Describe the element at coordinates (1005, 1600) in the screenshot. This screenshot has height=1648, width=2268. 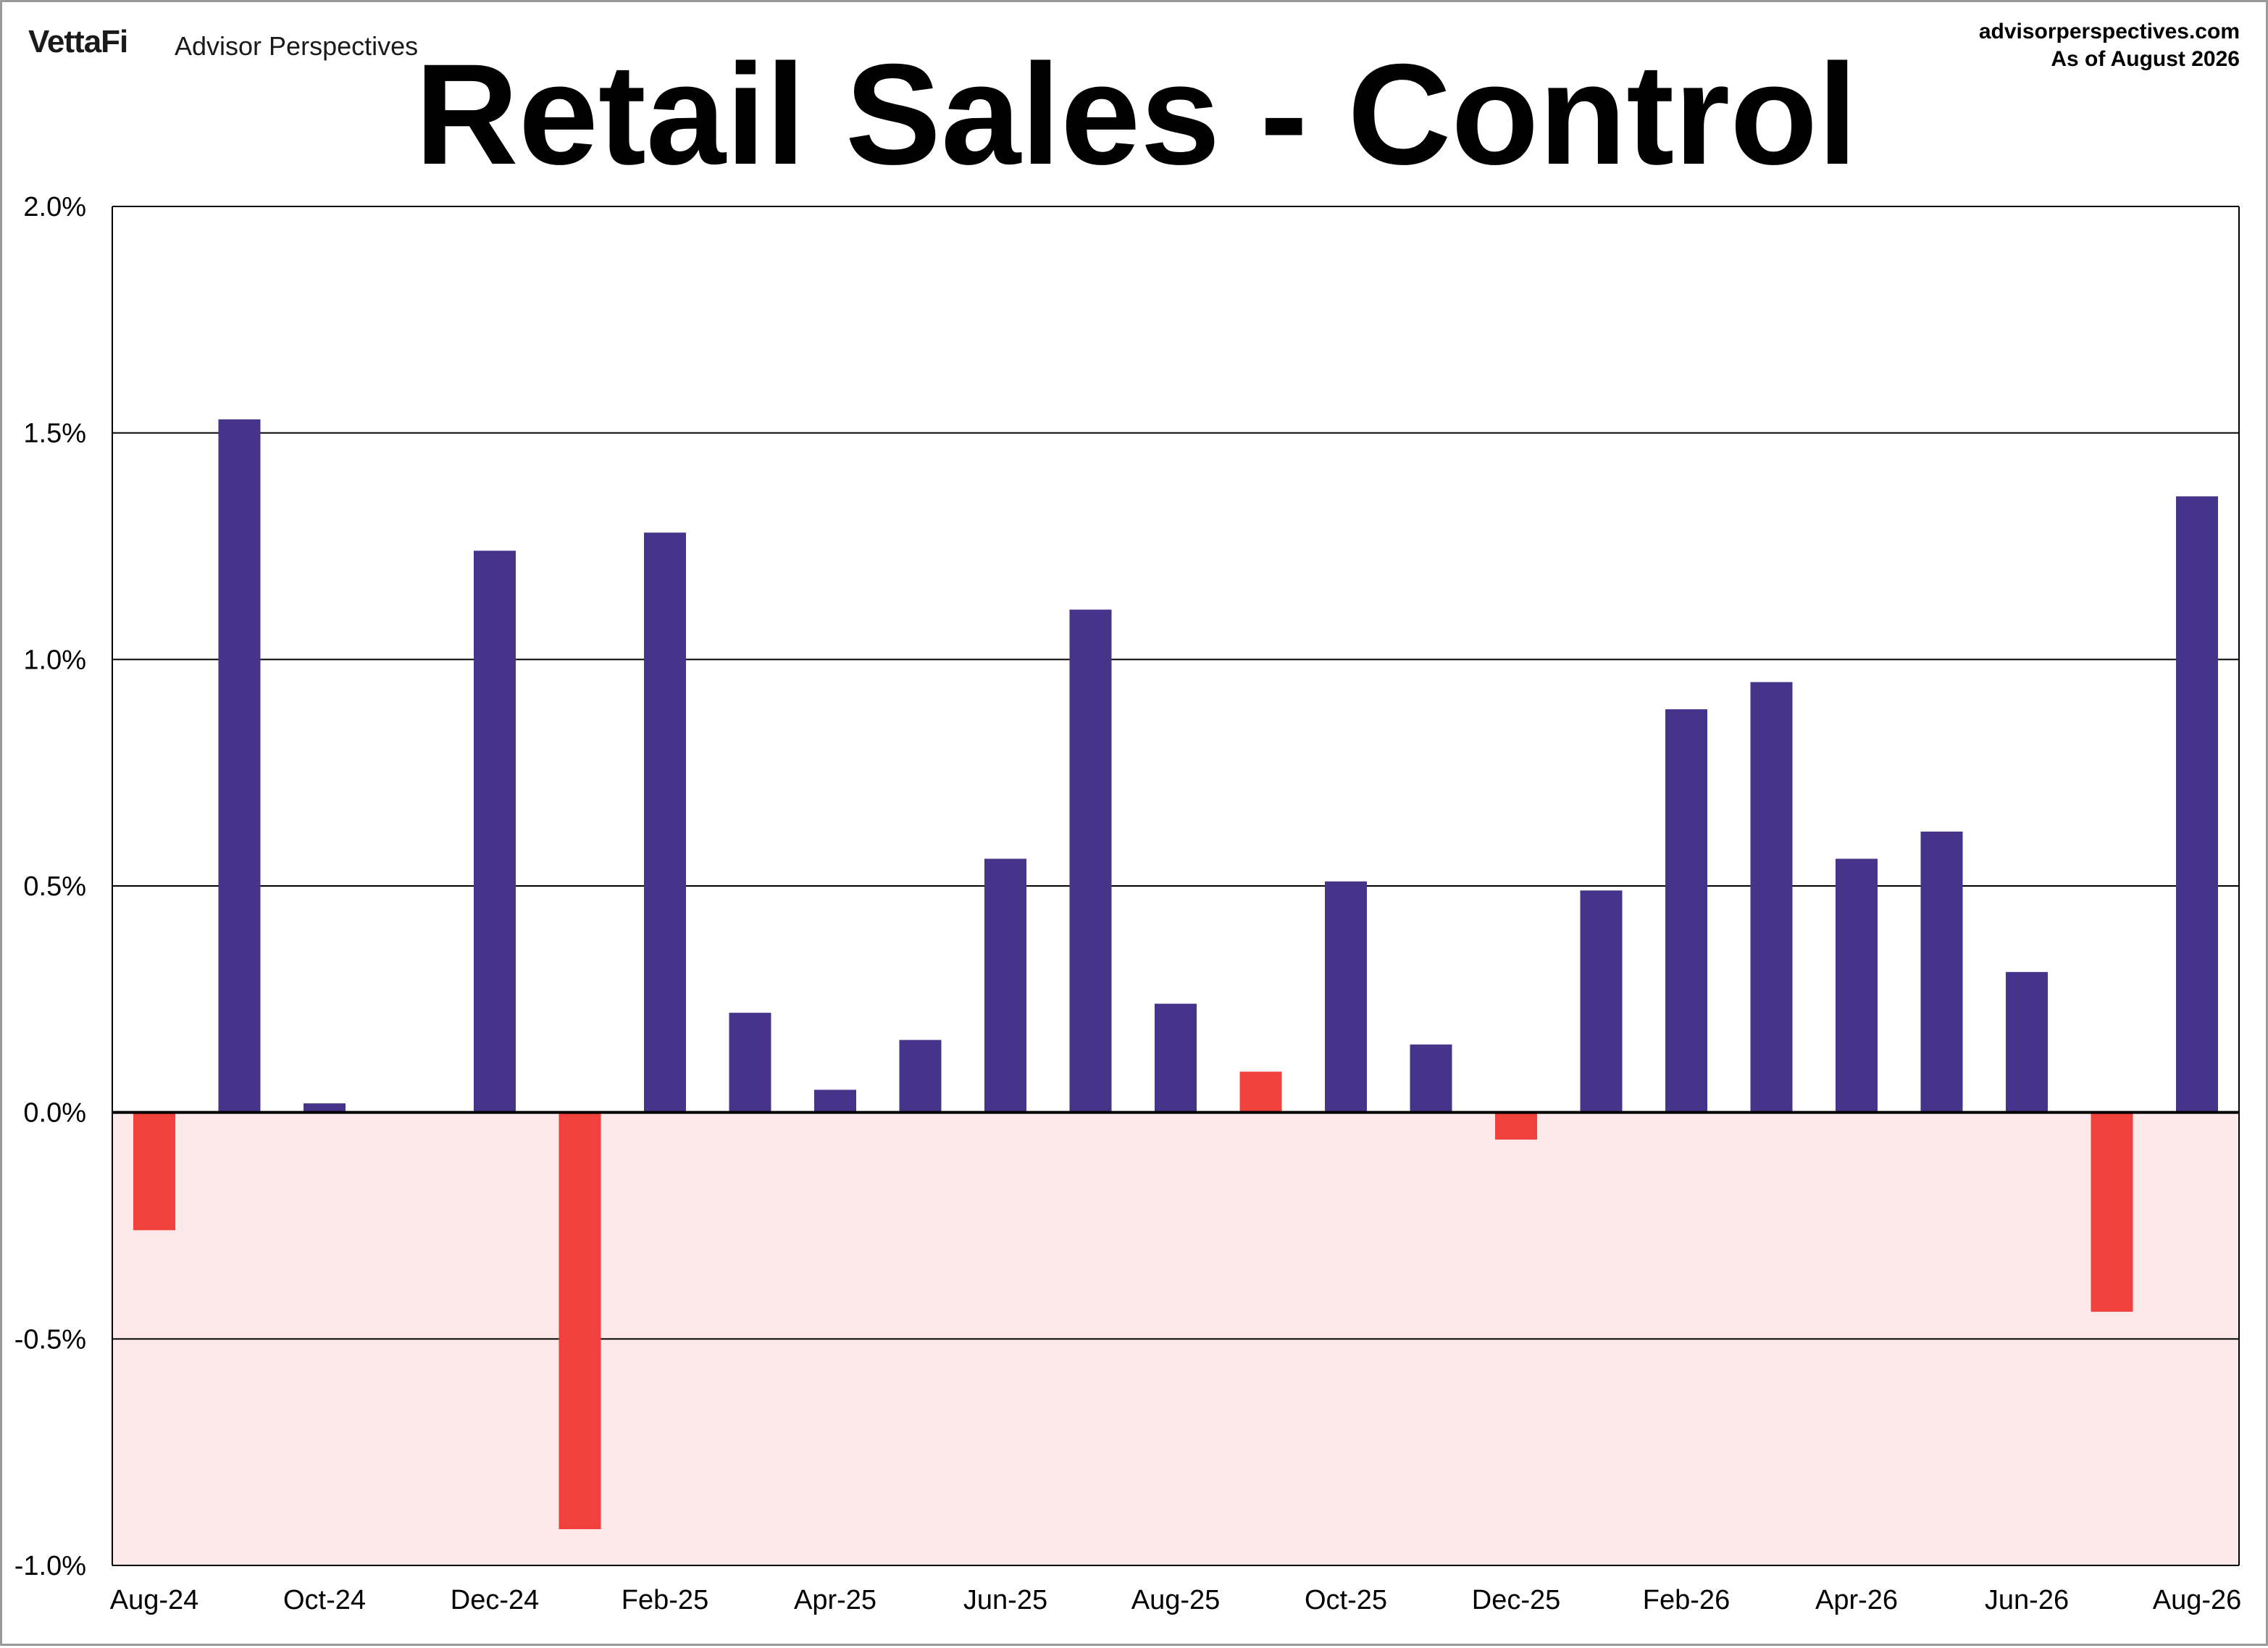
I see `x-tick-label: Jun-25` at that location.